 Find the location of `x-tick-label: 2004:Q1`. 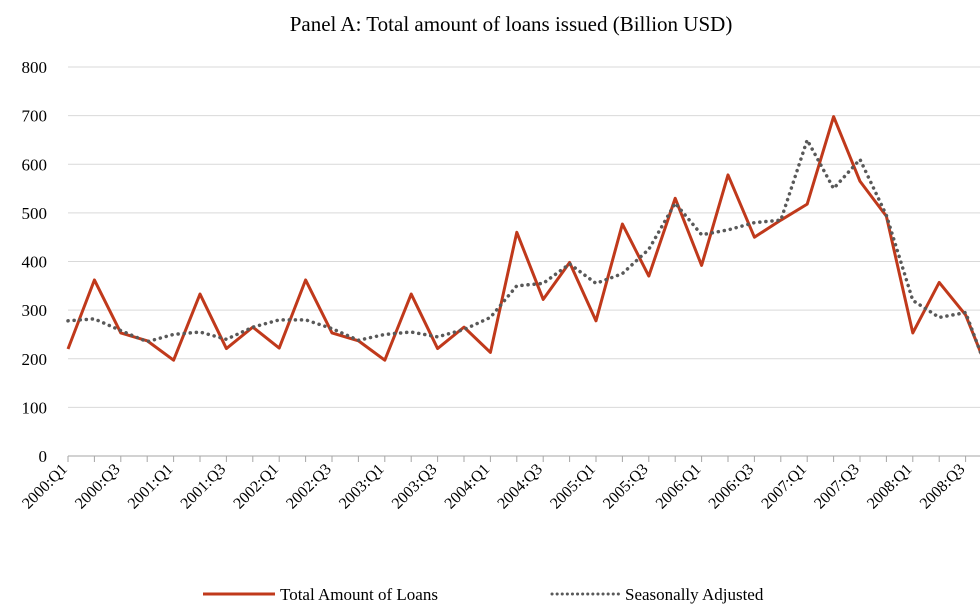

x-tick-label: 2004:Q1 is located at coordinates (468, 487).